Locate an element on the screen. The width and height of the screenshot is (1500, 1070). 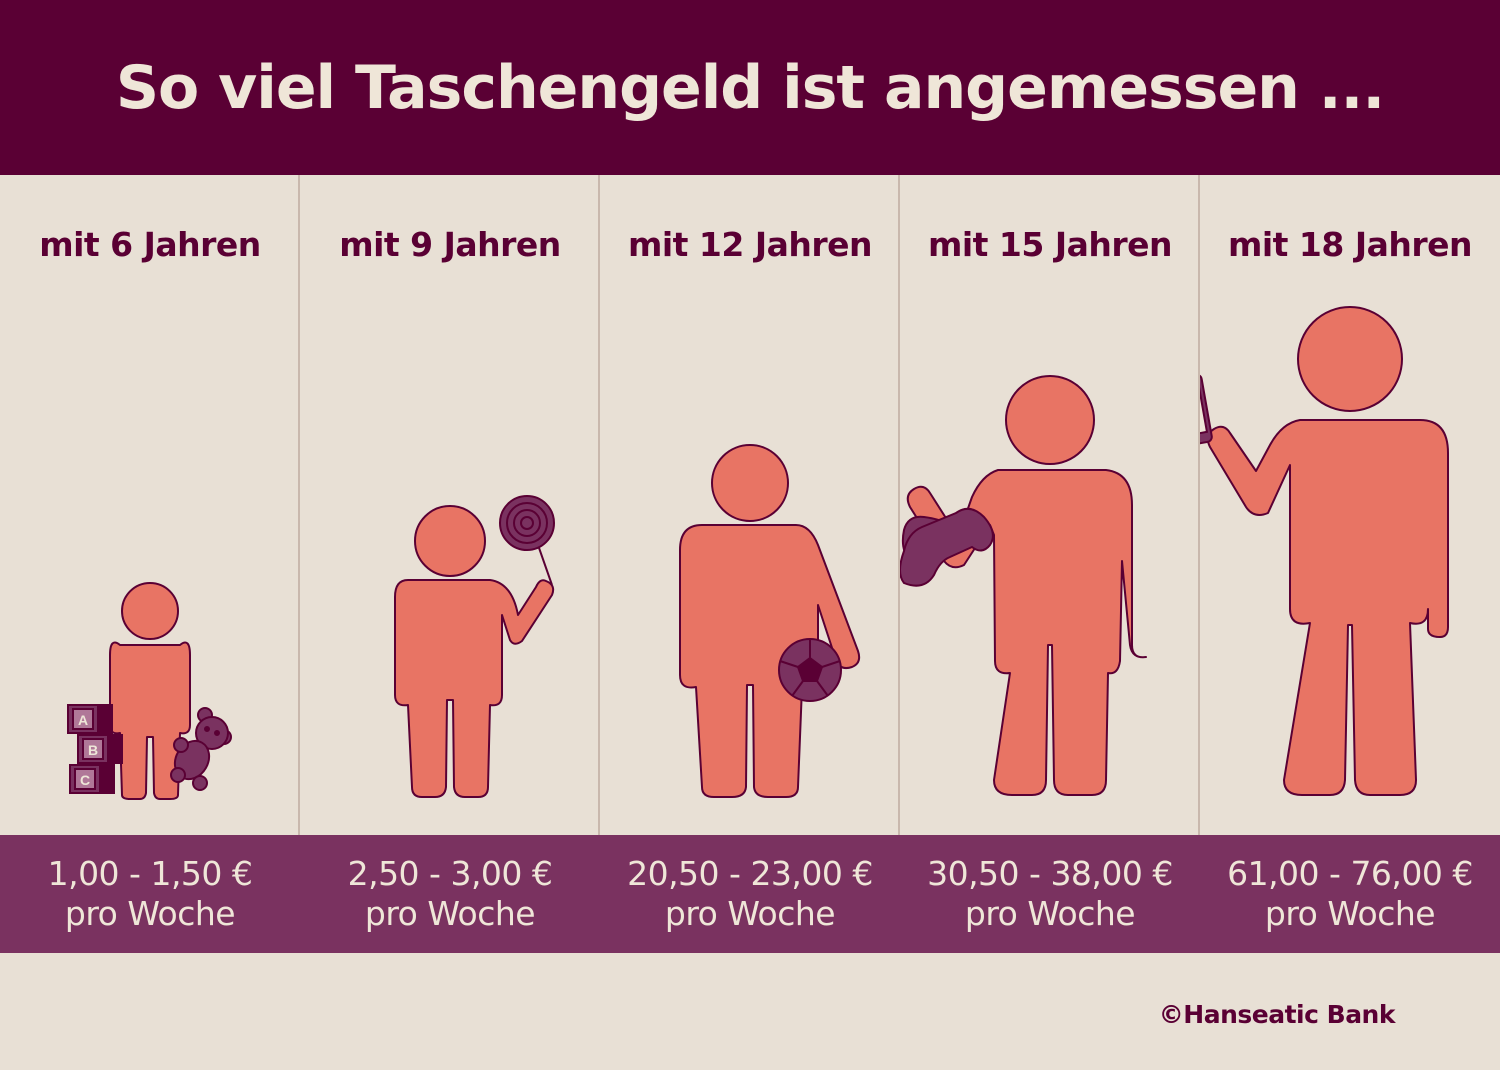
block-letter-b: B is located at coordinates (93, 750).